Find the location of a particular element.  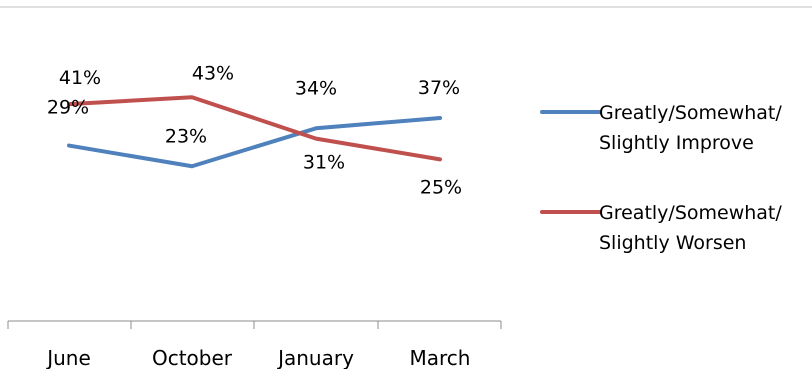

data-label: 37% is located at coordinates (439, 88).